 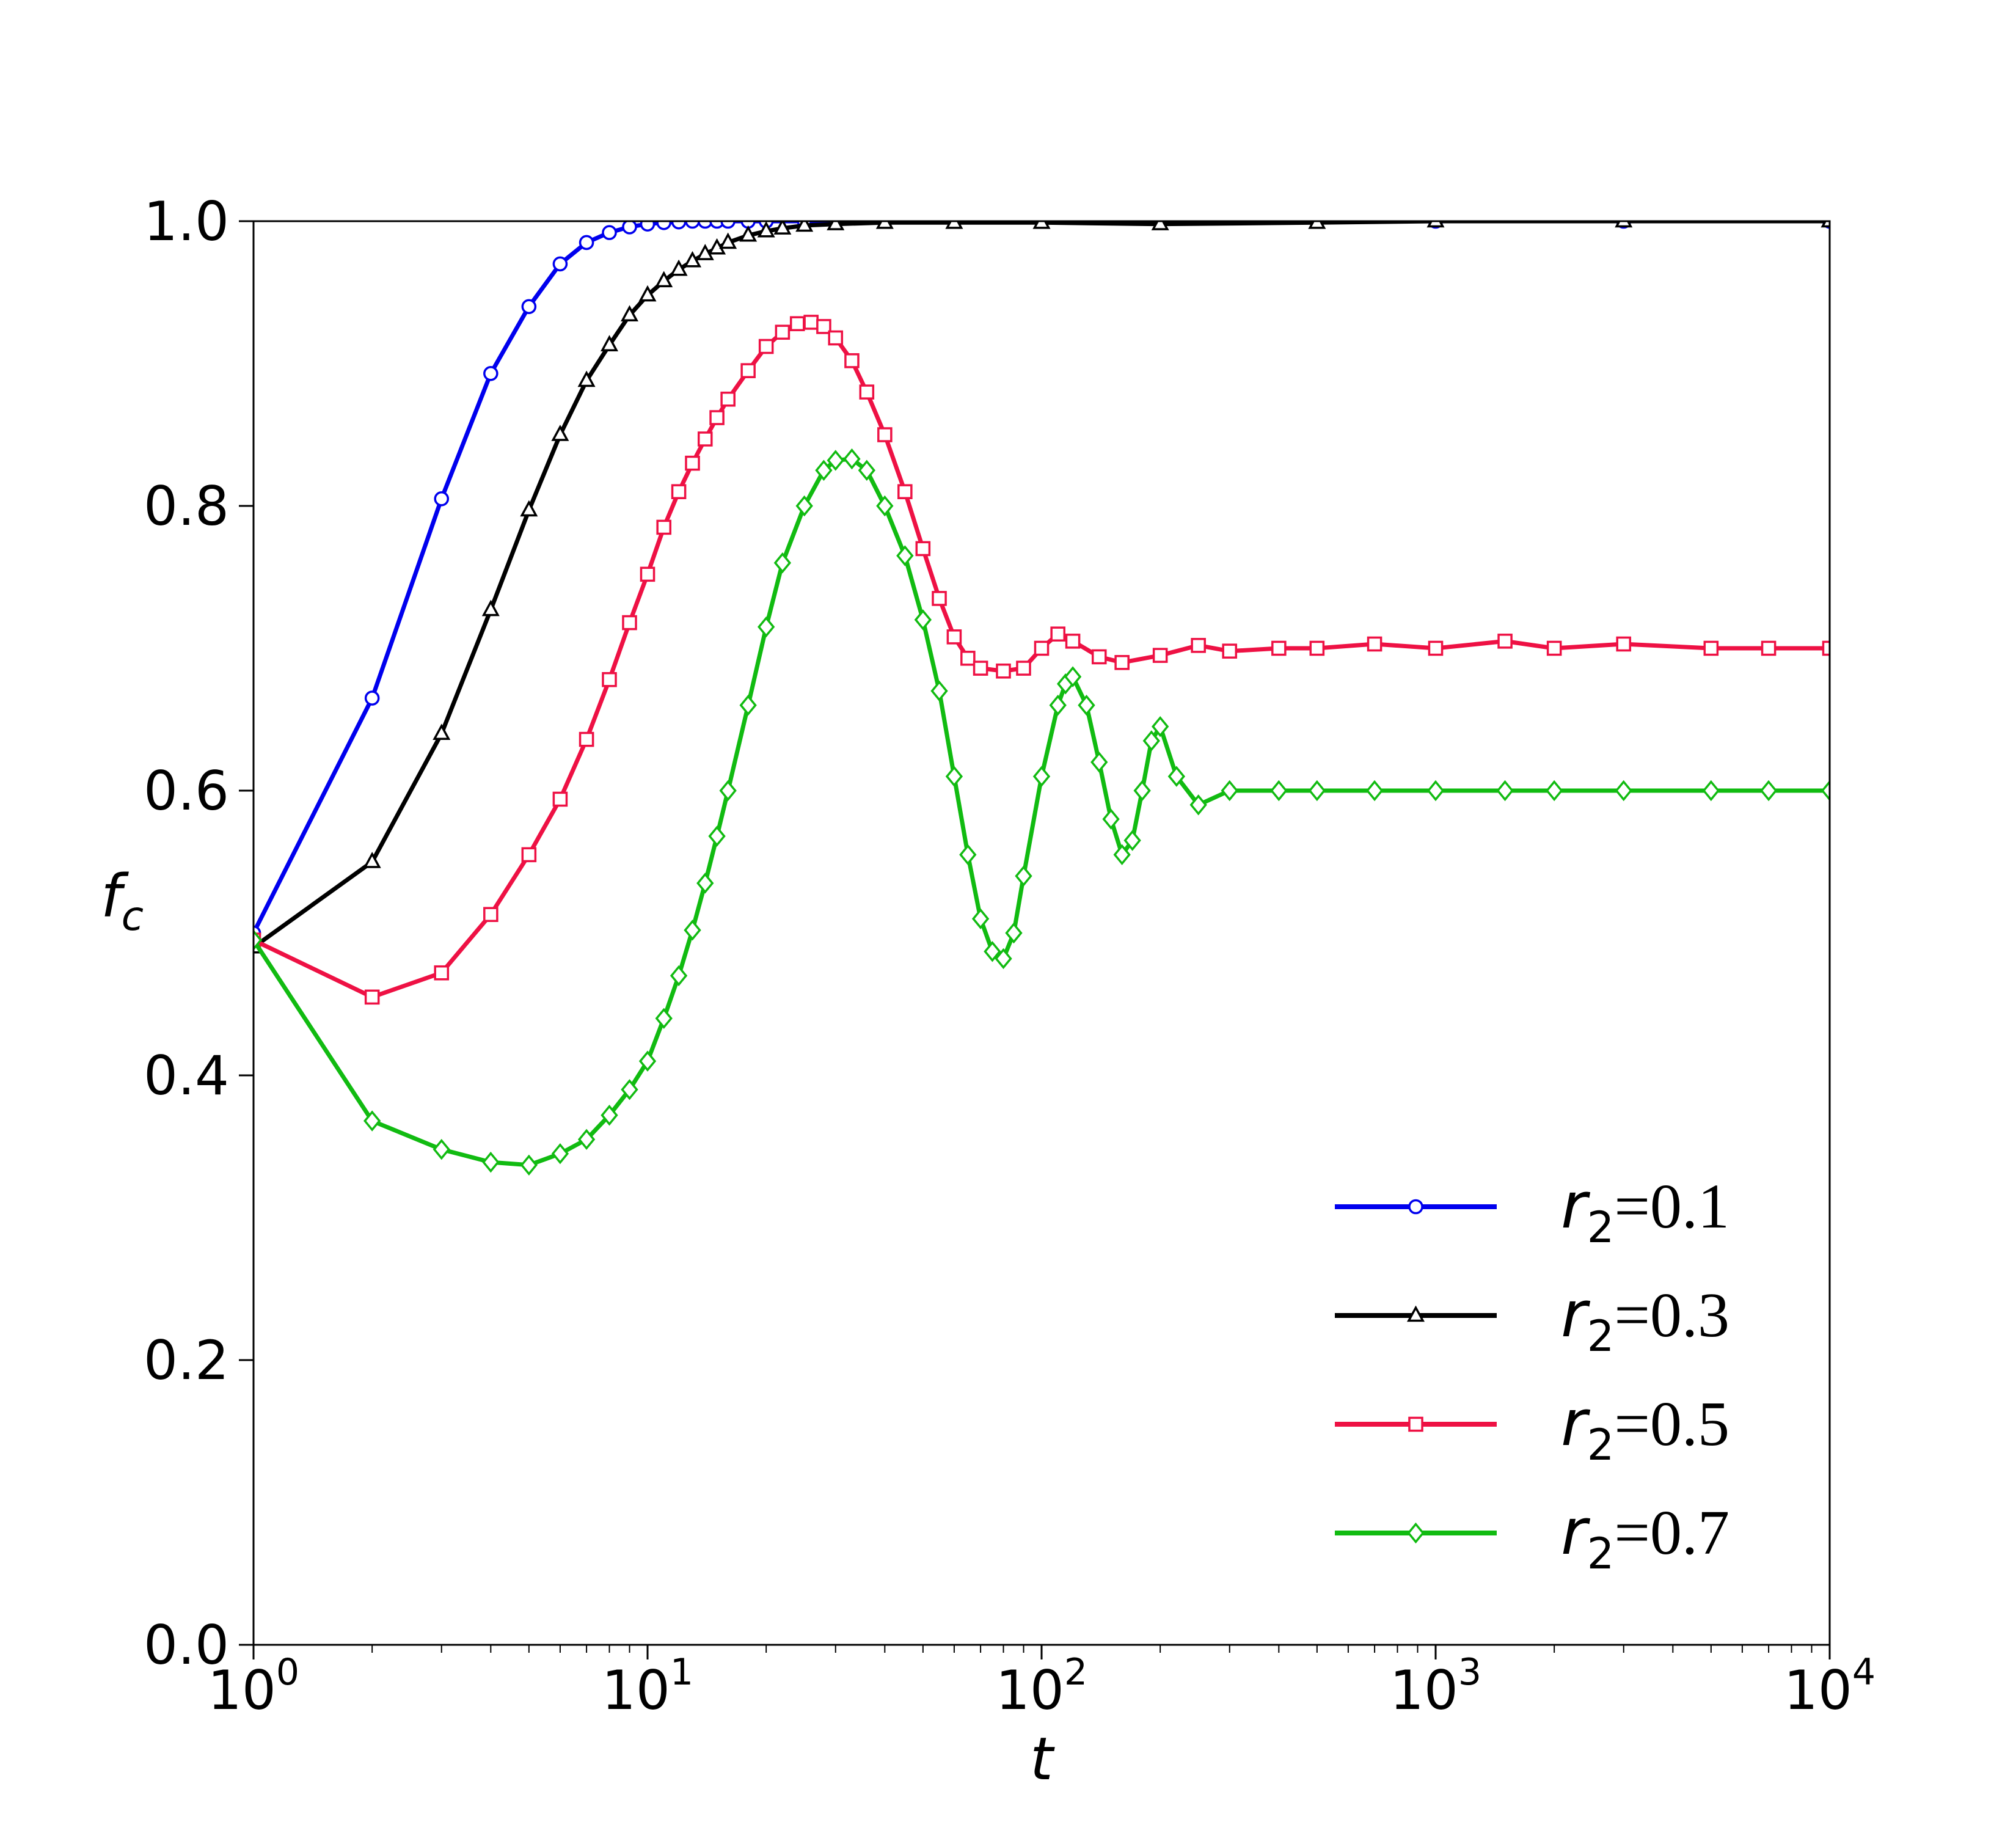 I want to click on x-tick-label: 10³, so click(x=1436, y=1686).